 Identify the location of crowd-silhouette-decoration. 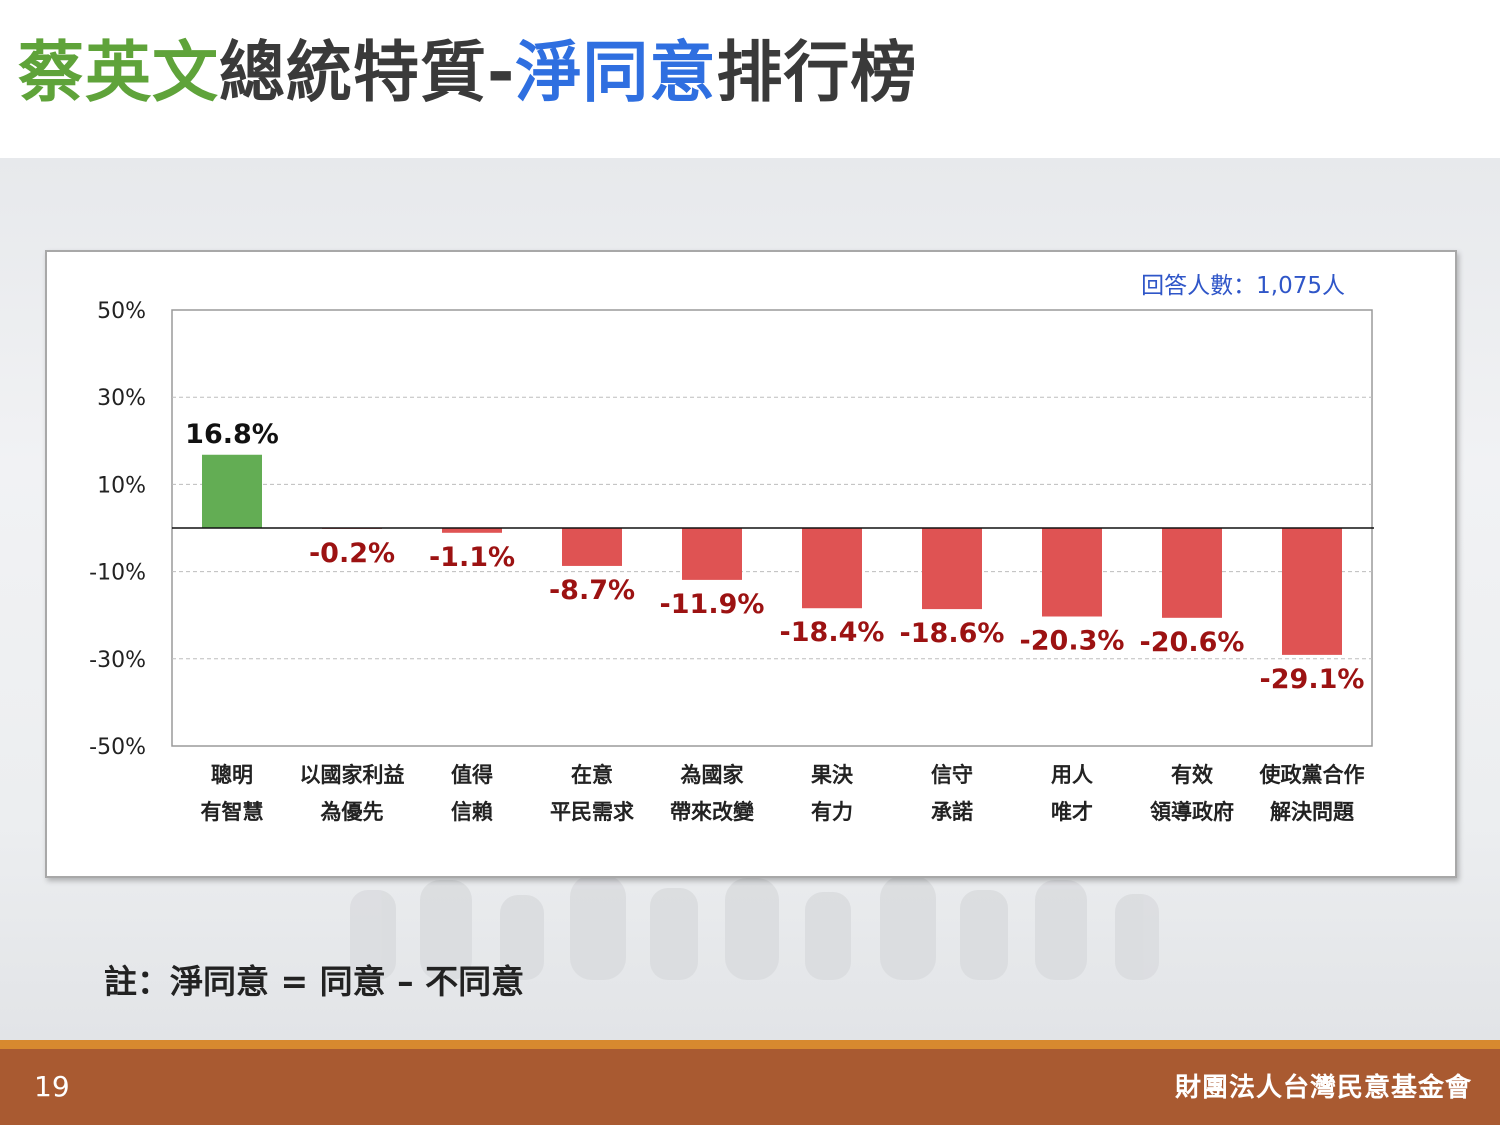
(754, 927).